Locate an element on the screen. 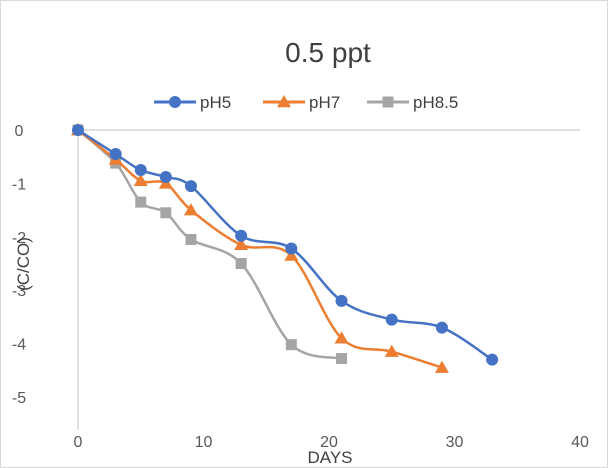 This screenshot has width=608, height=468. legend-item-ph7: pH7 is located at coordinates (301, 102).